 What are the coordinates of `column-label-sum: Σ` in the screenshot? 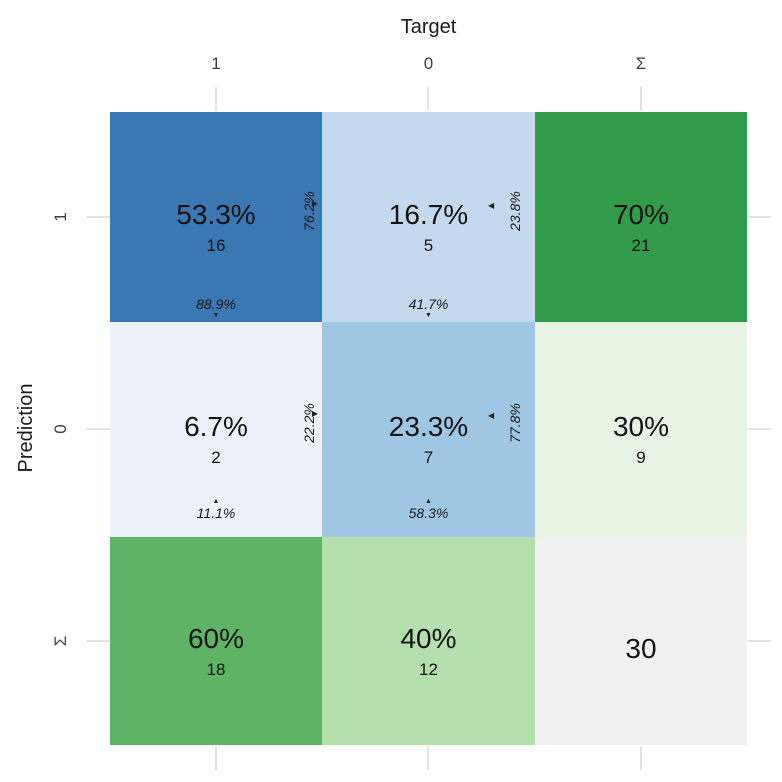 It's located at (641, 63).